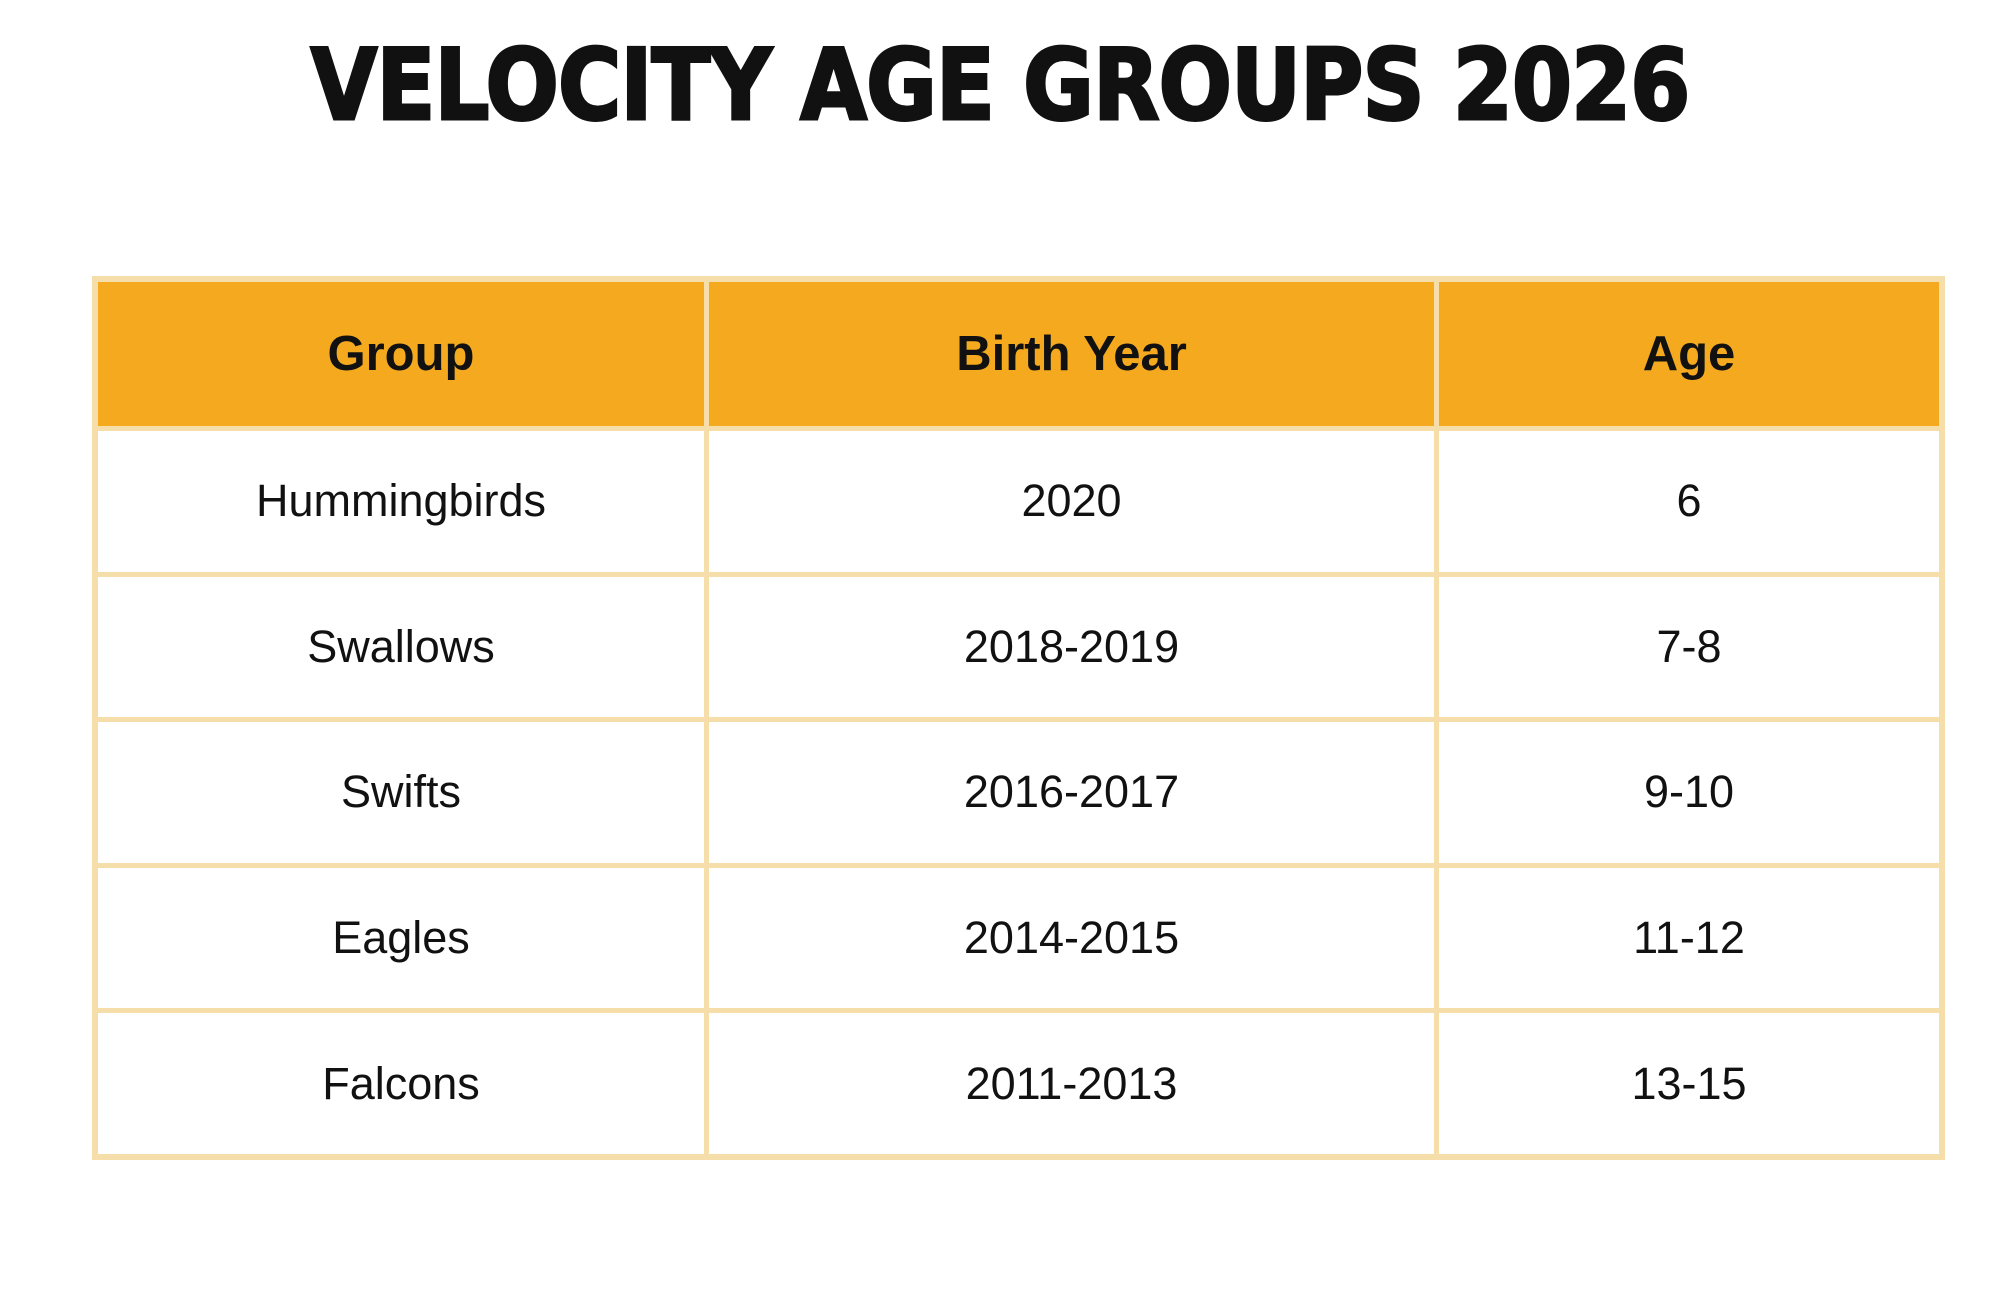 This screenshot has width=2000, height=1294. What do you see at coordinates (1071, 354) in the screenshot?
I see `column-header-birth-year: Birth Year` at bounding box center [1071, 354].